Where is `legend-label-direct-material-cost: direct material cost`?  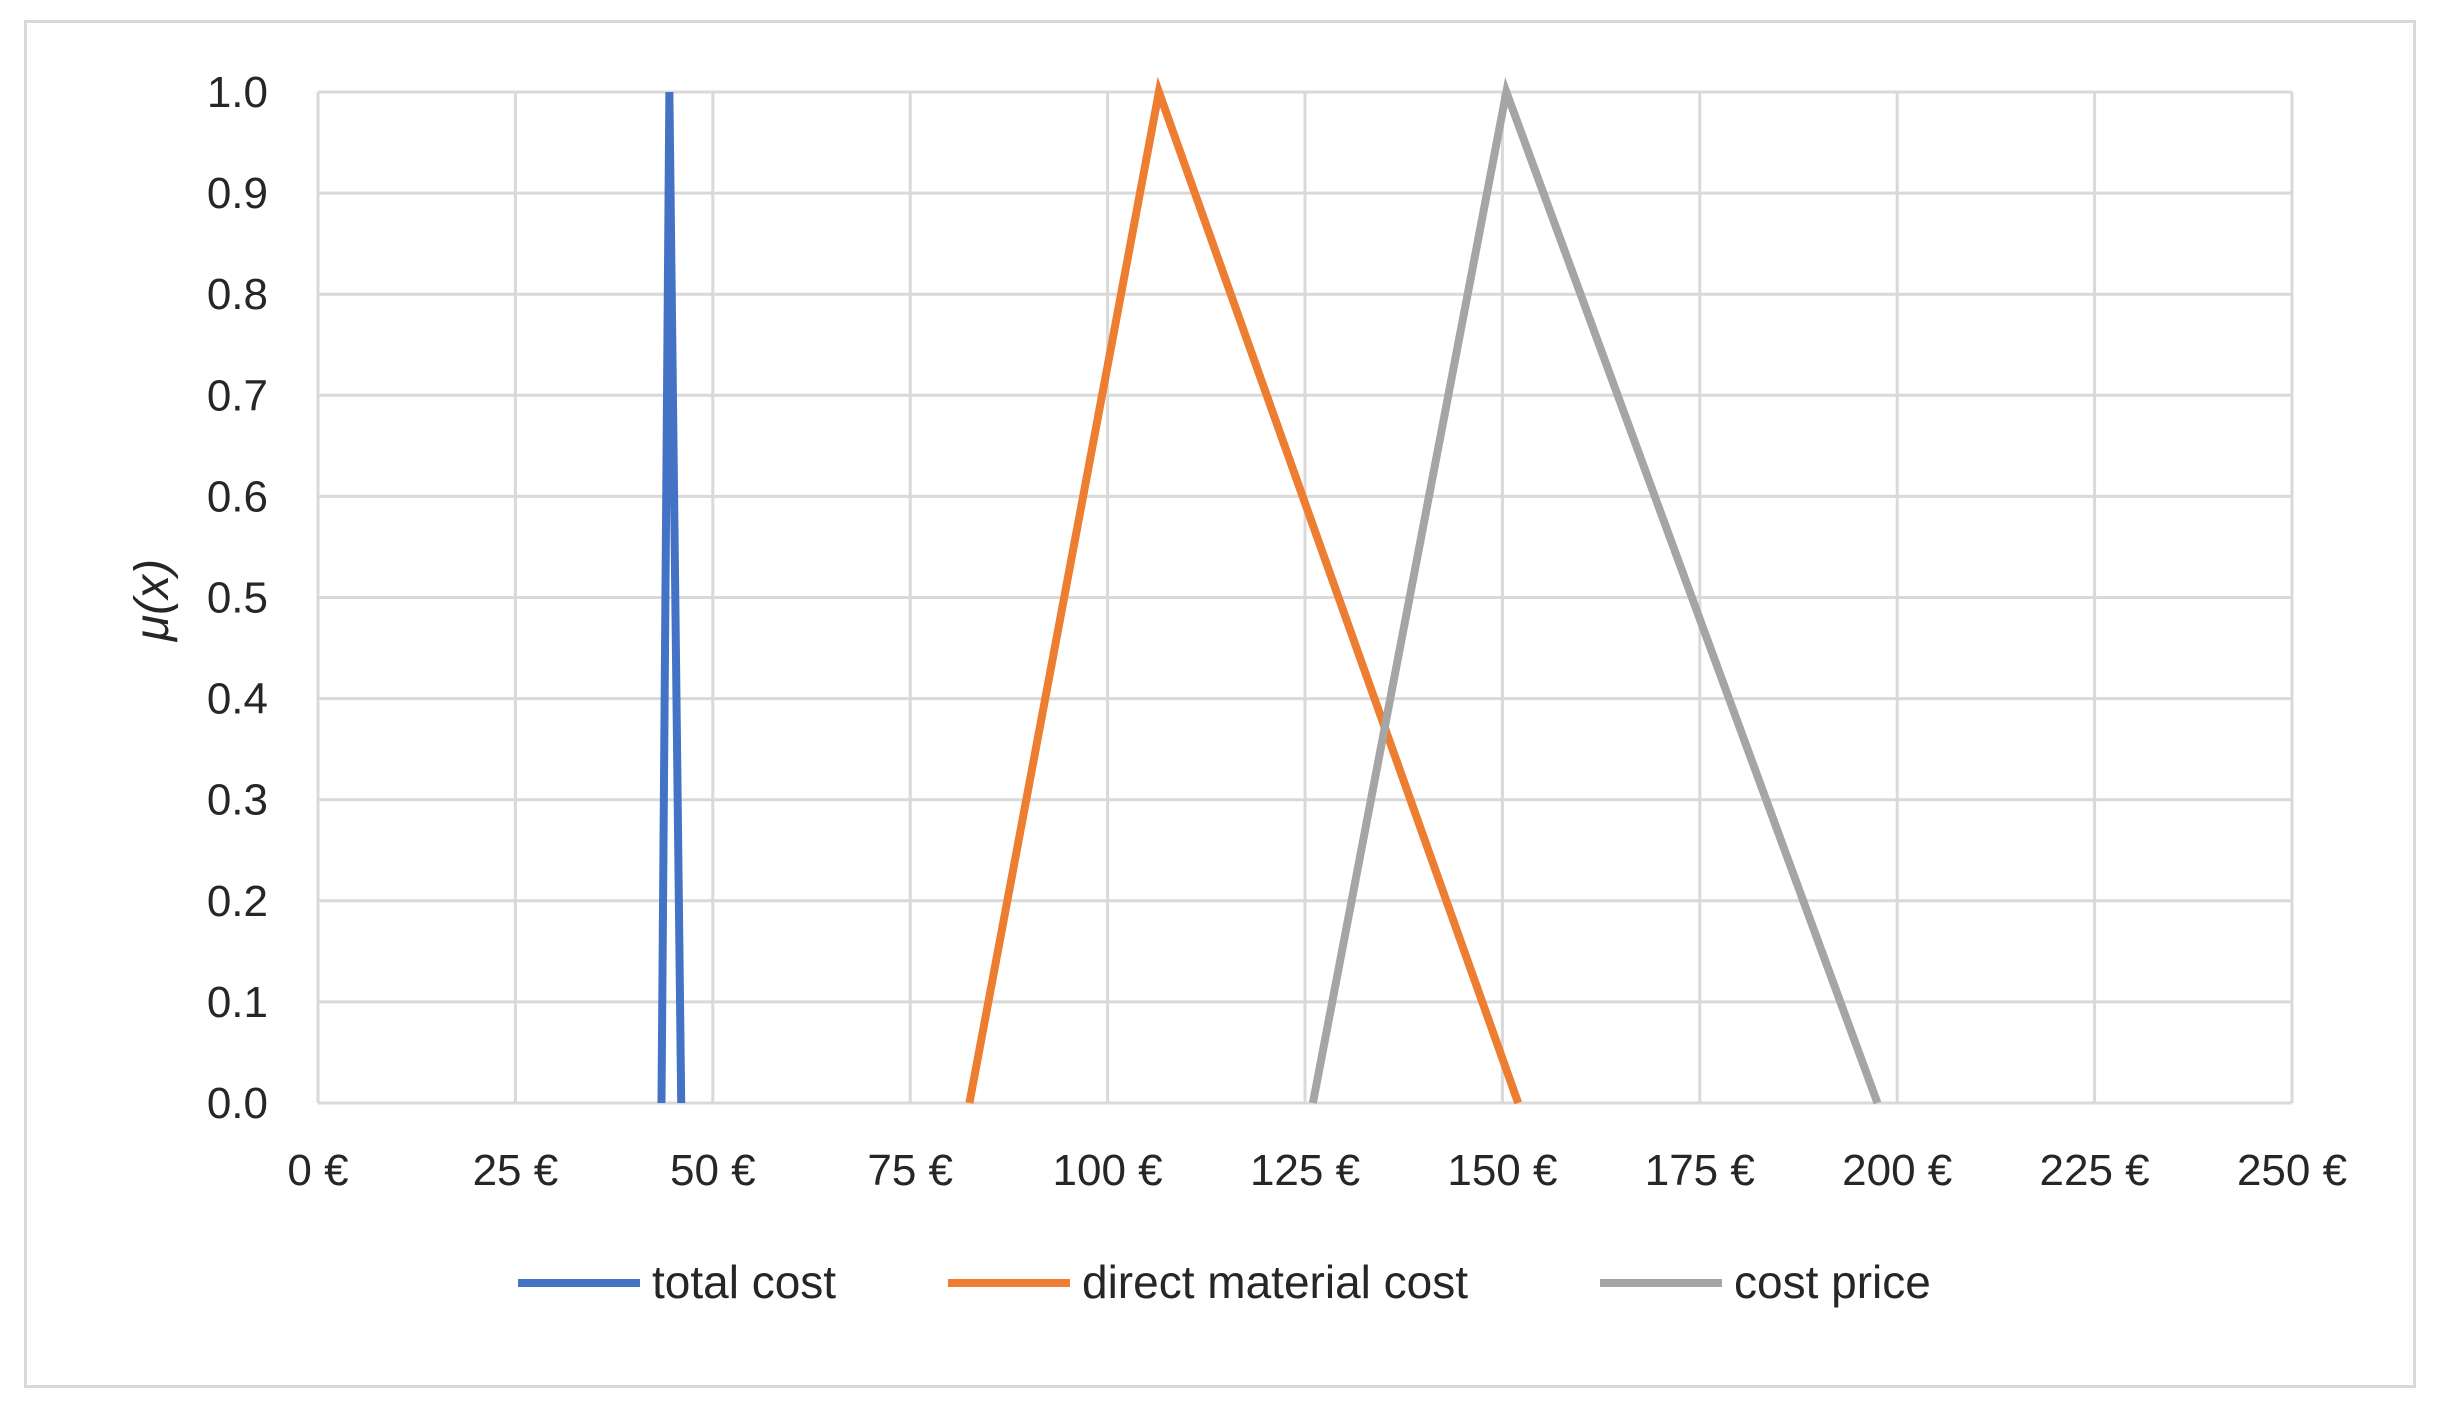 legend-label-direct-material-cost: direct material cost is located at coordinates (1275, 1282).